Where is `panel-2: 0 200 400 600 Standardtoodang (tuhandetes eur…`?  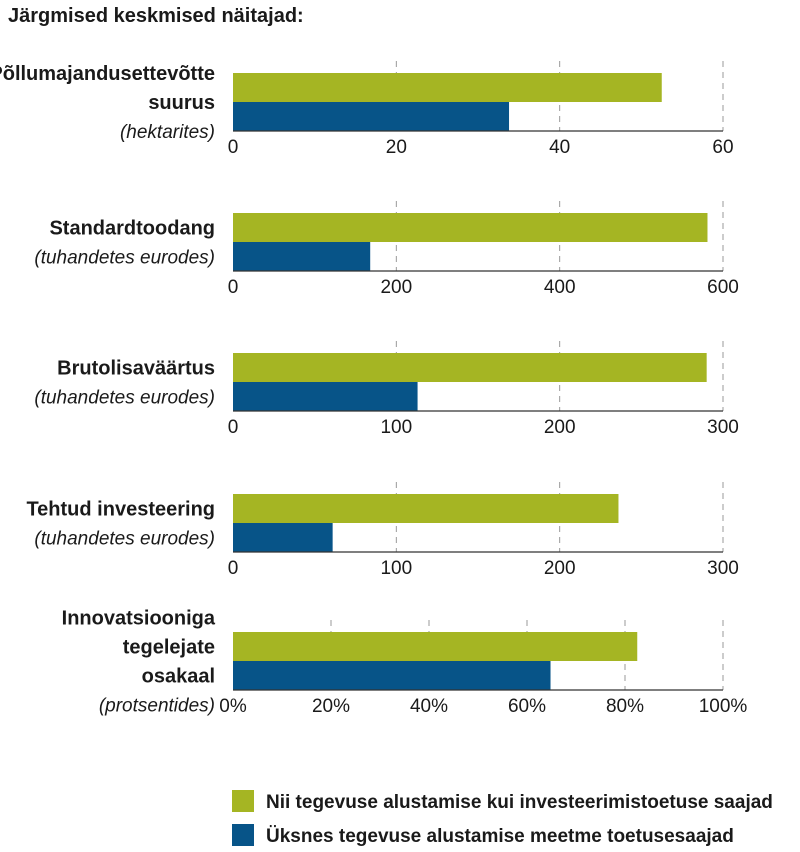
panel-2: 0 200 400 600 Standardtoodang (tuhandetes eur… is located at coordinates (386, 249).